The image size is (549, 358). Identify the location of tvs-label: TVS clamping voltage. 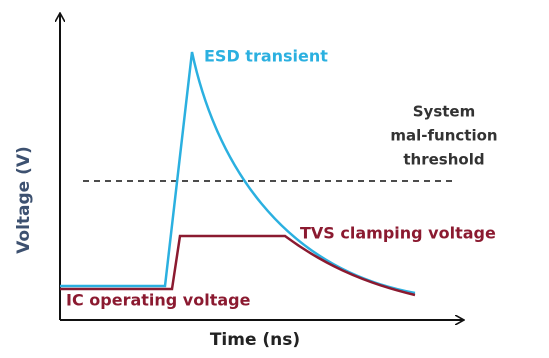
(398, 233).